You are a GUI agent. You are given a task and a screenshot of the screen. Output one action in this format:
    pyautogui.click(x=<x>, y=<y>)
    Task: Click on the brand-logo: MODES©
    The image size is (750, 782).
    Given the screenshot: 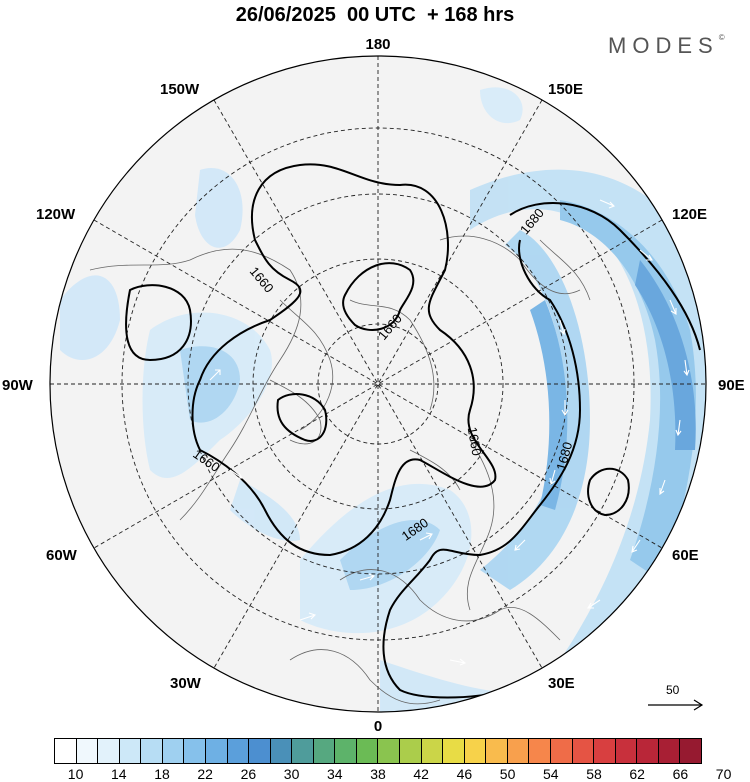 What is the action you would take?
    pyautogui.click(x=666, y=46)
    